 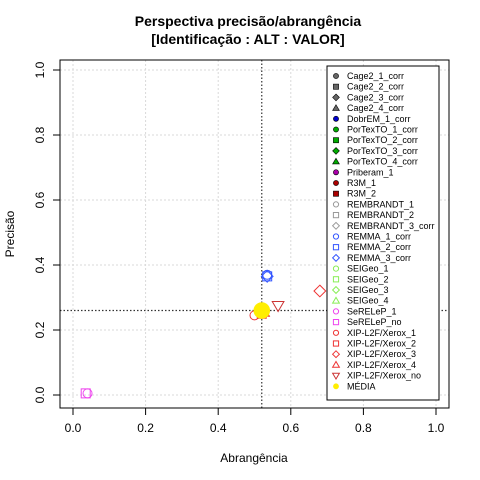 What do you see at coordinates (382, 140) in the screenshot?
I see `legend-label-6: PorTexTO_2_corr` at bounding box center [382, 140].